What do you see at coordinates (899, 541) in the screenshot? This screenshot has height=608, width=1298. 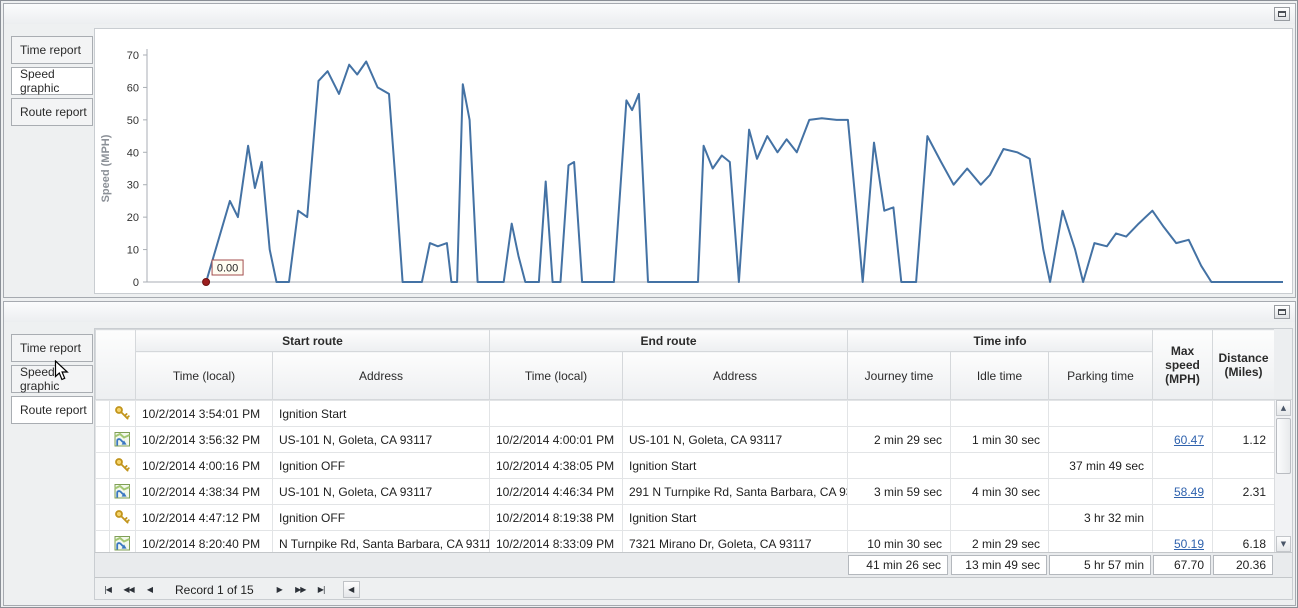 I see `cell-journey: 10 min 30 sec` at bounding box center [899, 541].